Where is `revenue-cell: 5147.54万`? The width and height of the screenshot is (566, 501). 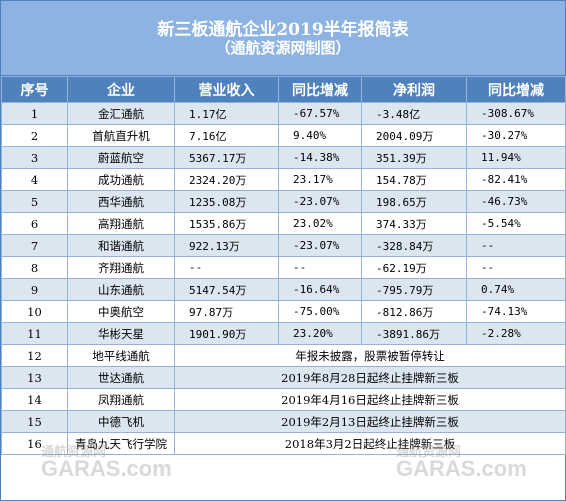
revenue-cell: 5147.54万 is located at coordinates (226, 289).